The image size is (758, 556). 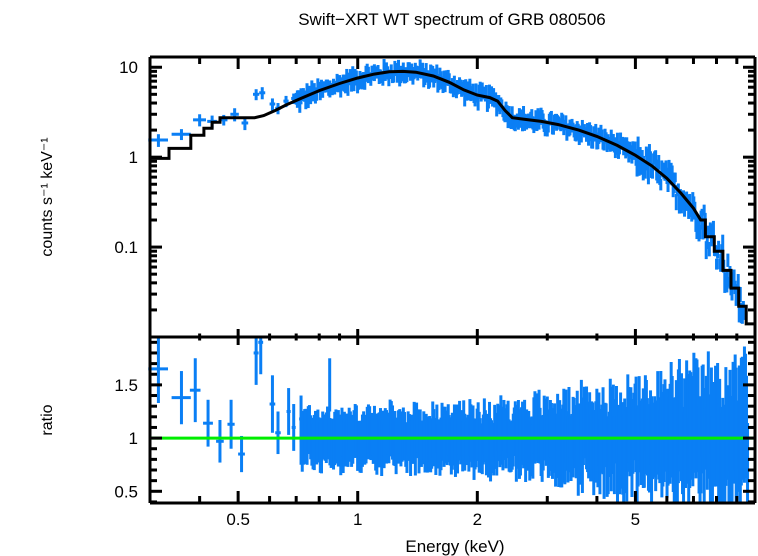 I want to click on y-tick-label-ratio: 1.5, so click(x=126, y=385).